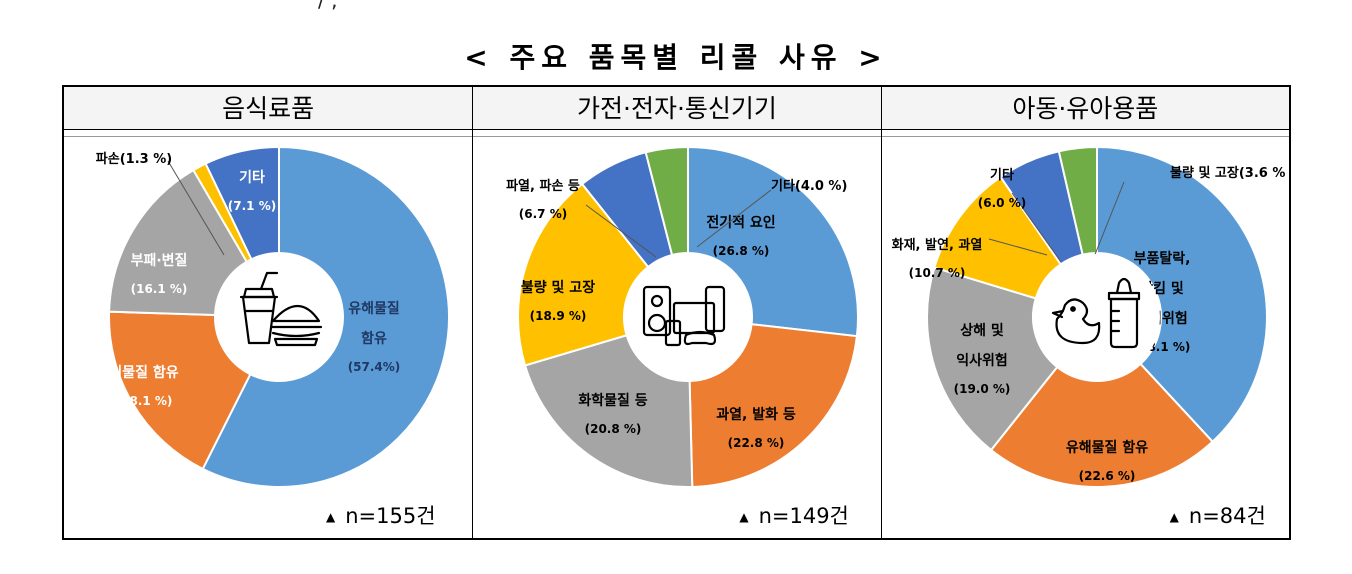 This screenshot has height=574, width=1352. Describe the element at coordinates (143, 372) in the screenshot. I see `slice-name: 이물질 함유` at that location.